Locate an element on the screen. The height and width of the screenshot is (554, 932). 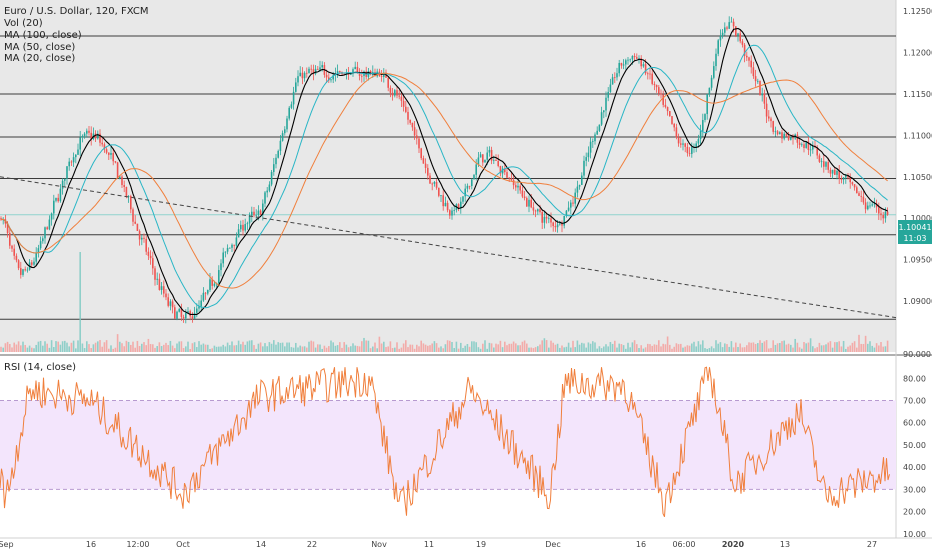
rsi-legend: RSI (14, close) is located at coordinates (40, 367).